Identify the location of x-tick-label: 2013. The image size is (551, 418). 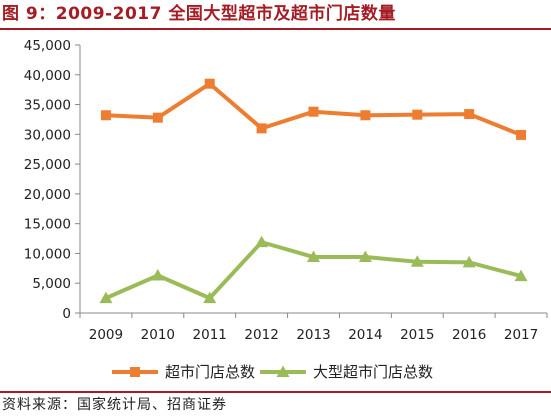
(313, 335).